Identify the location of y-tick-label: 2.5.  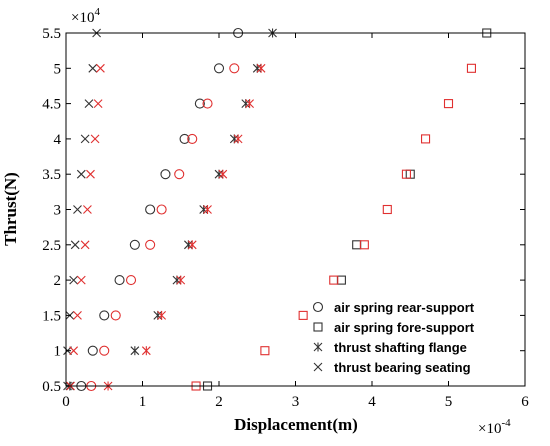
(51, 246).